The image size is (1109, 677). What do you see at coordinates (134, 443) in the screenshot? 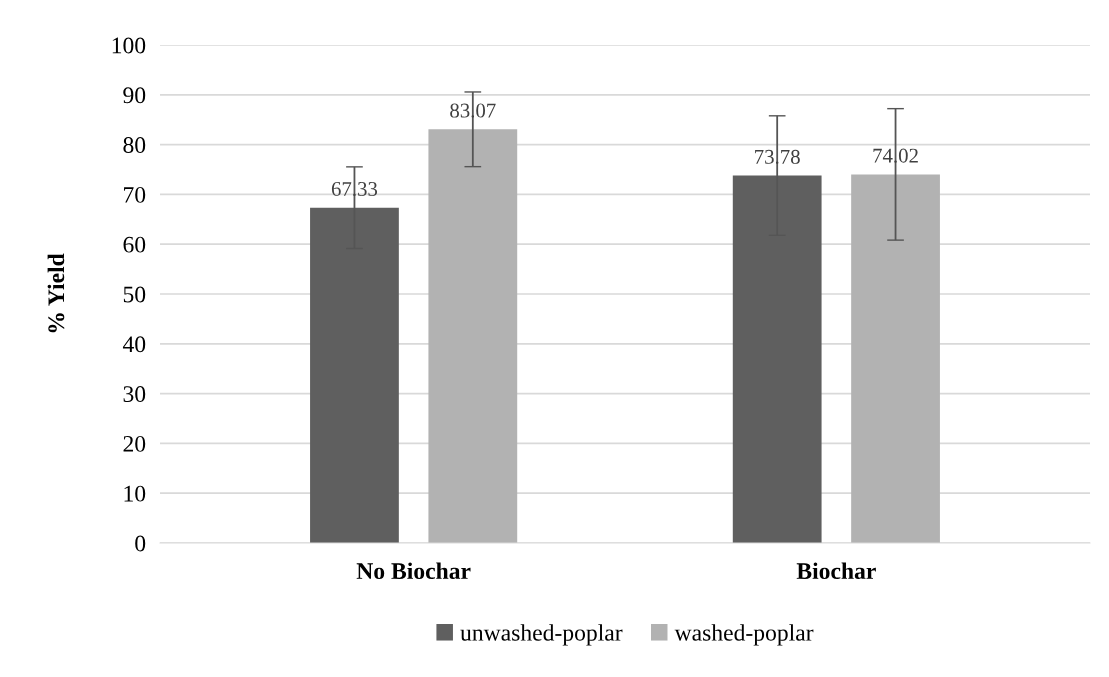
I see `y-tick-label: 20` at bounding box center [134, 443].